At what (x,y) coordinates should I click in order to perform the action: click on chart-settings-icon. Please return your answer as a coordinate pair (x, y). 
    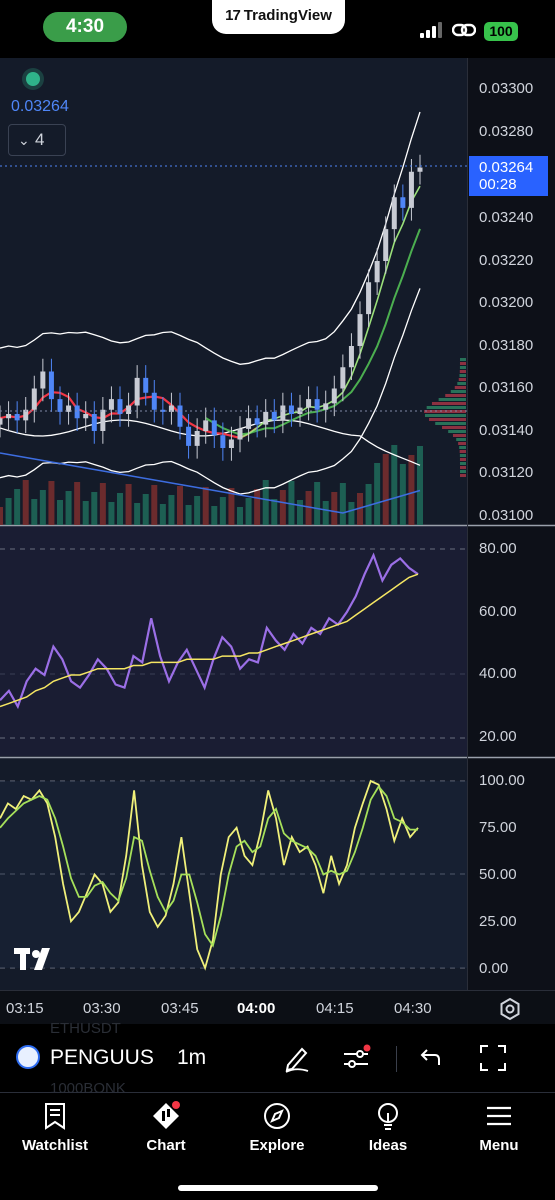
    Looking at the image, I should click on (510, 1009).